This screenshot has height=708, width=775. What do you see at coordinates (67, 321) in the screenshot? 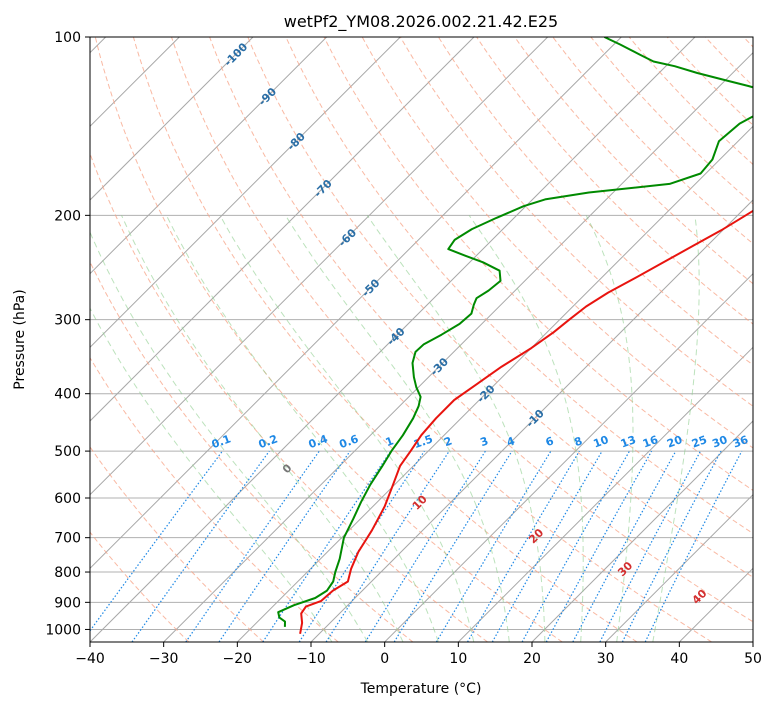
I see `y-tick-label: 300` at bounding box center [67, 321].